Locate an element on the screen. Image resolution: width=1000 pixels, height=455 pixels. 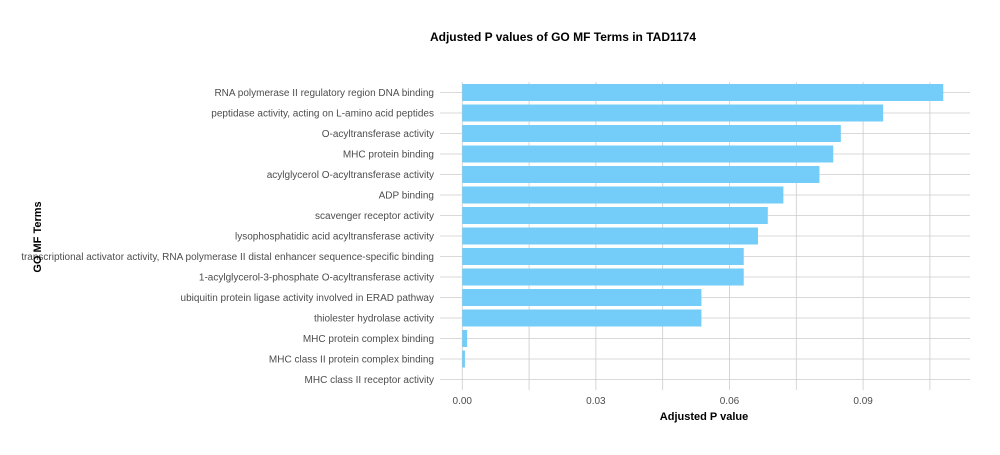
y-tick-label: scavenger receptor activity is located at coordinates (374, 216).